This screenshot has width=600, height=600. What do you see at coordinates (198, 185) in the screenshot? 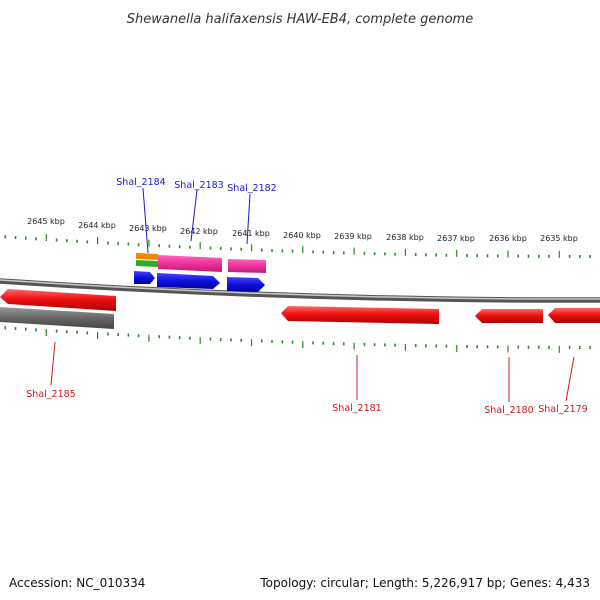
I see `gene-label-shal-2183: Shal_2183` at bounding box center [198, 185].